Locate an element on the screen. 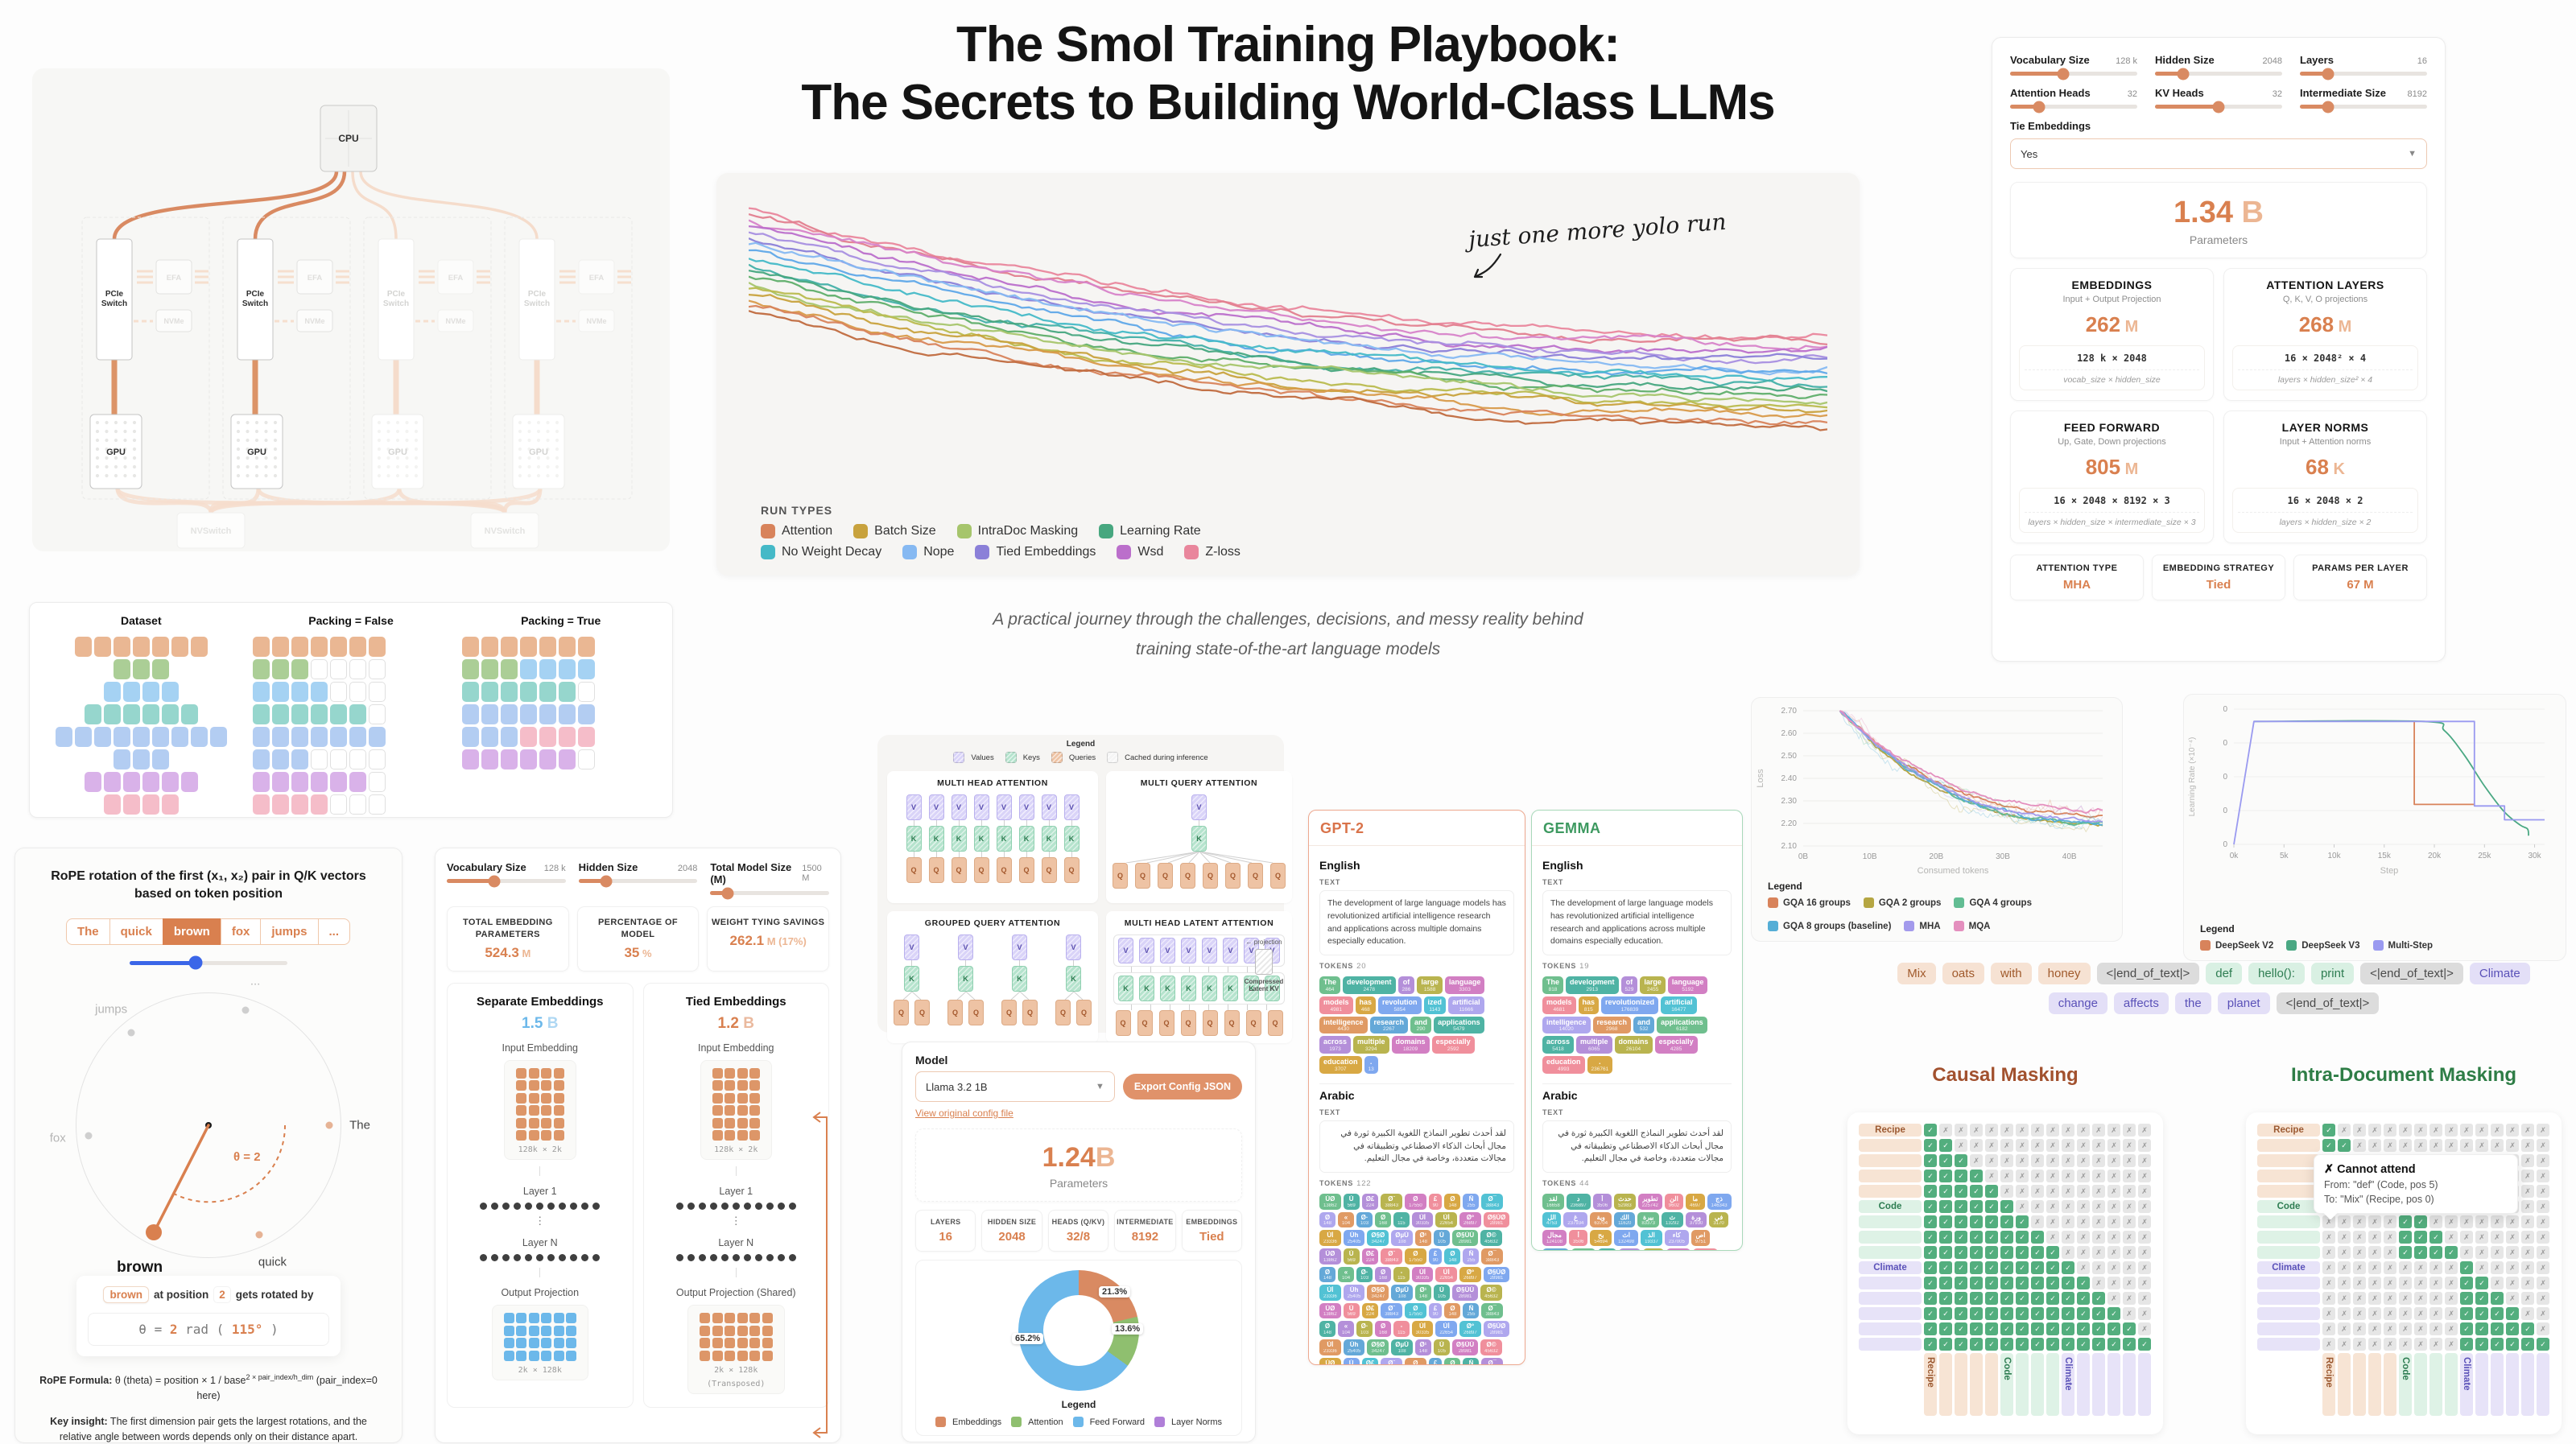 This screenshot has height=1444, width=2576. embed-slider-2-slider is located at coordinates (769, 893).